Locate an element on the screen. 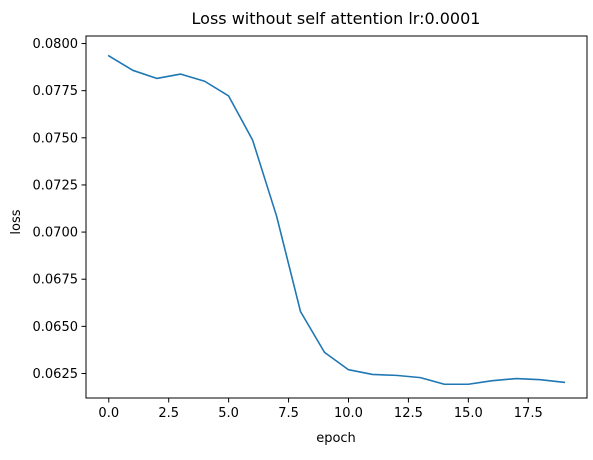  x-tick-label: 7.5 is located at coordinates (288, 413).